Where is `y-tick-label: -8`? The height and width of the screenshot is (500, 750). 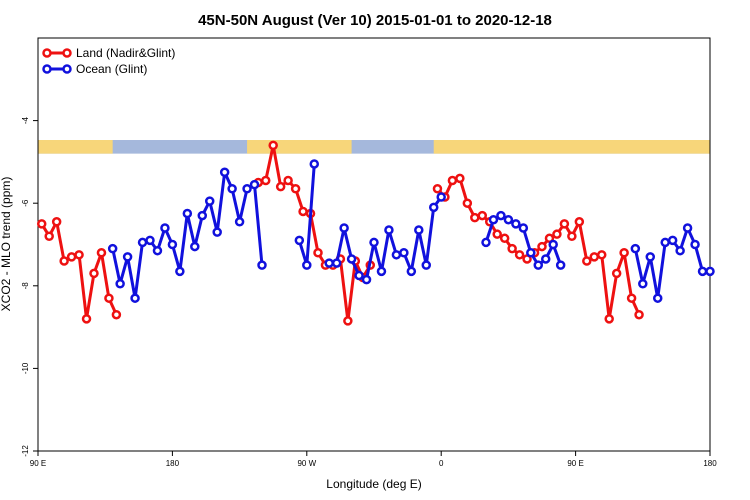
y-tick-label: -8 is located at coordinates (25, 286).